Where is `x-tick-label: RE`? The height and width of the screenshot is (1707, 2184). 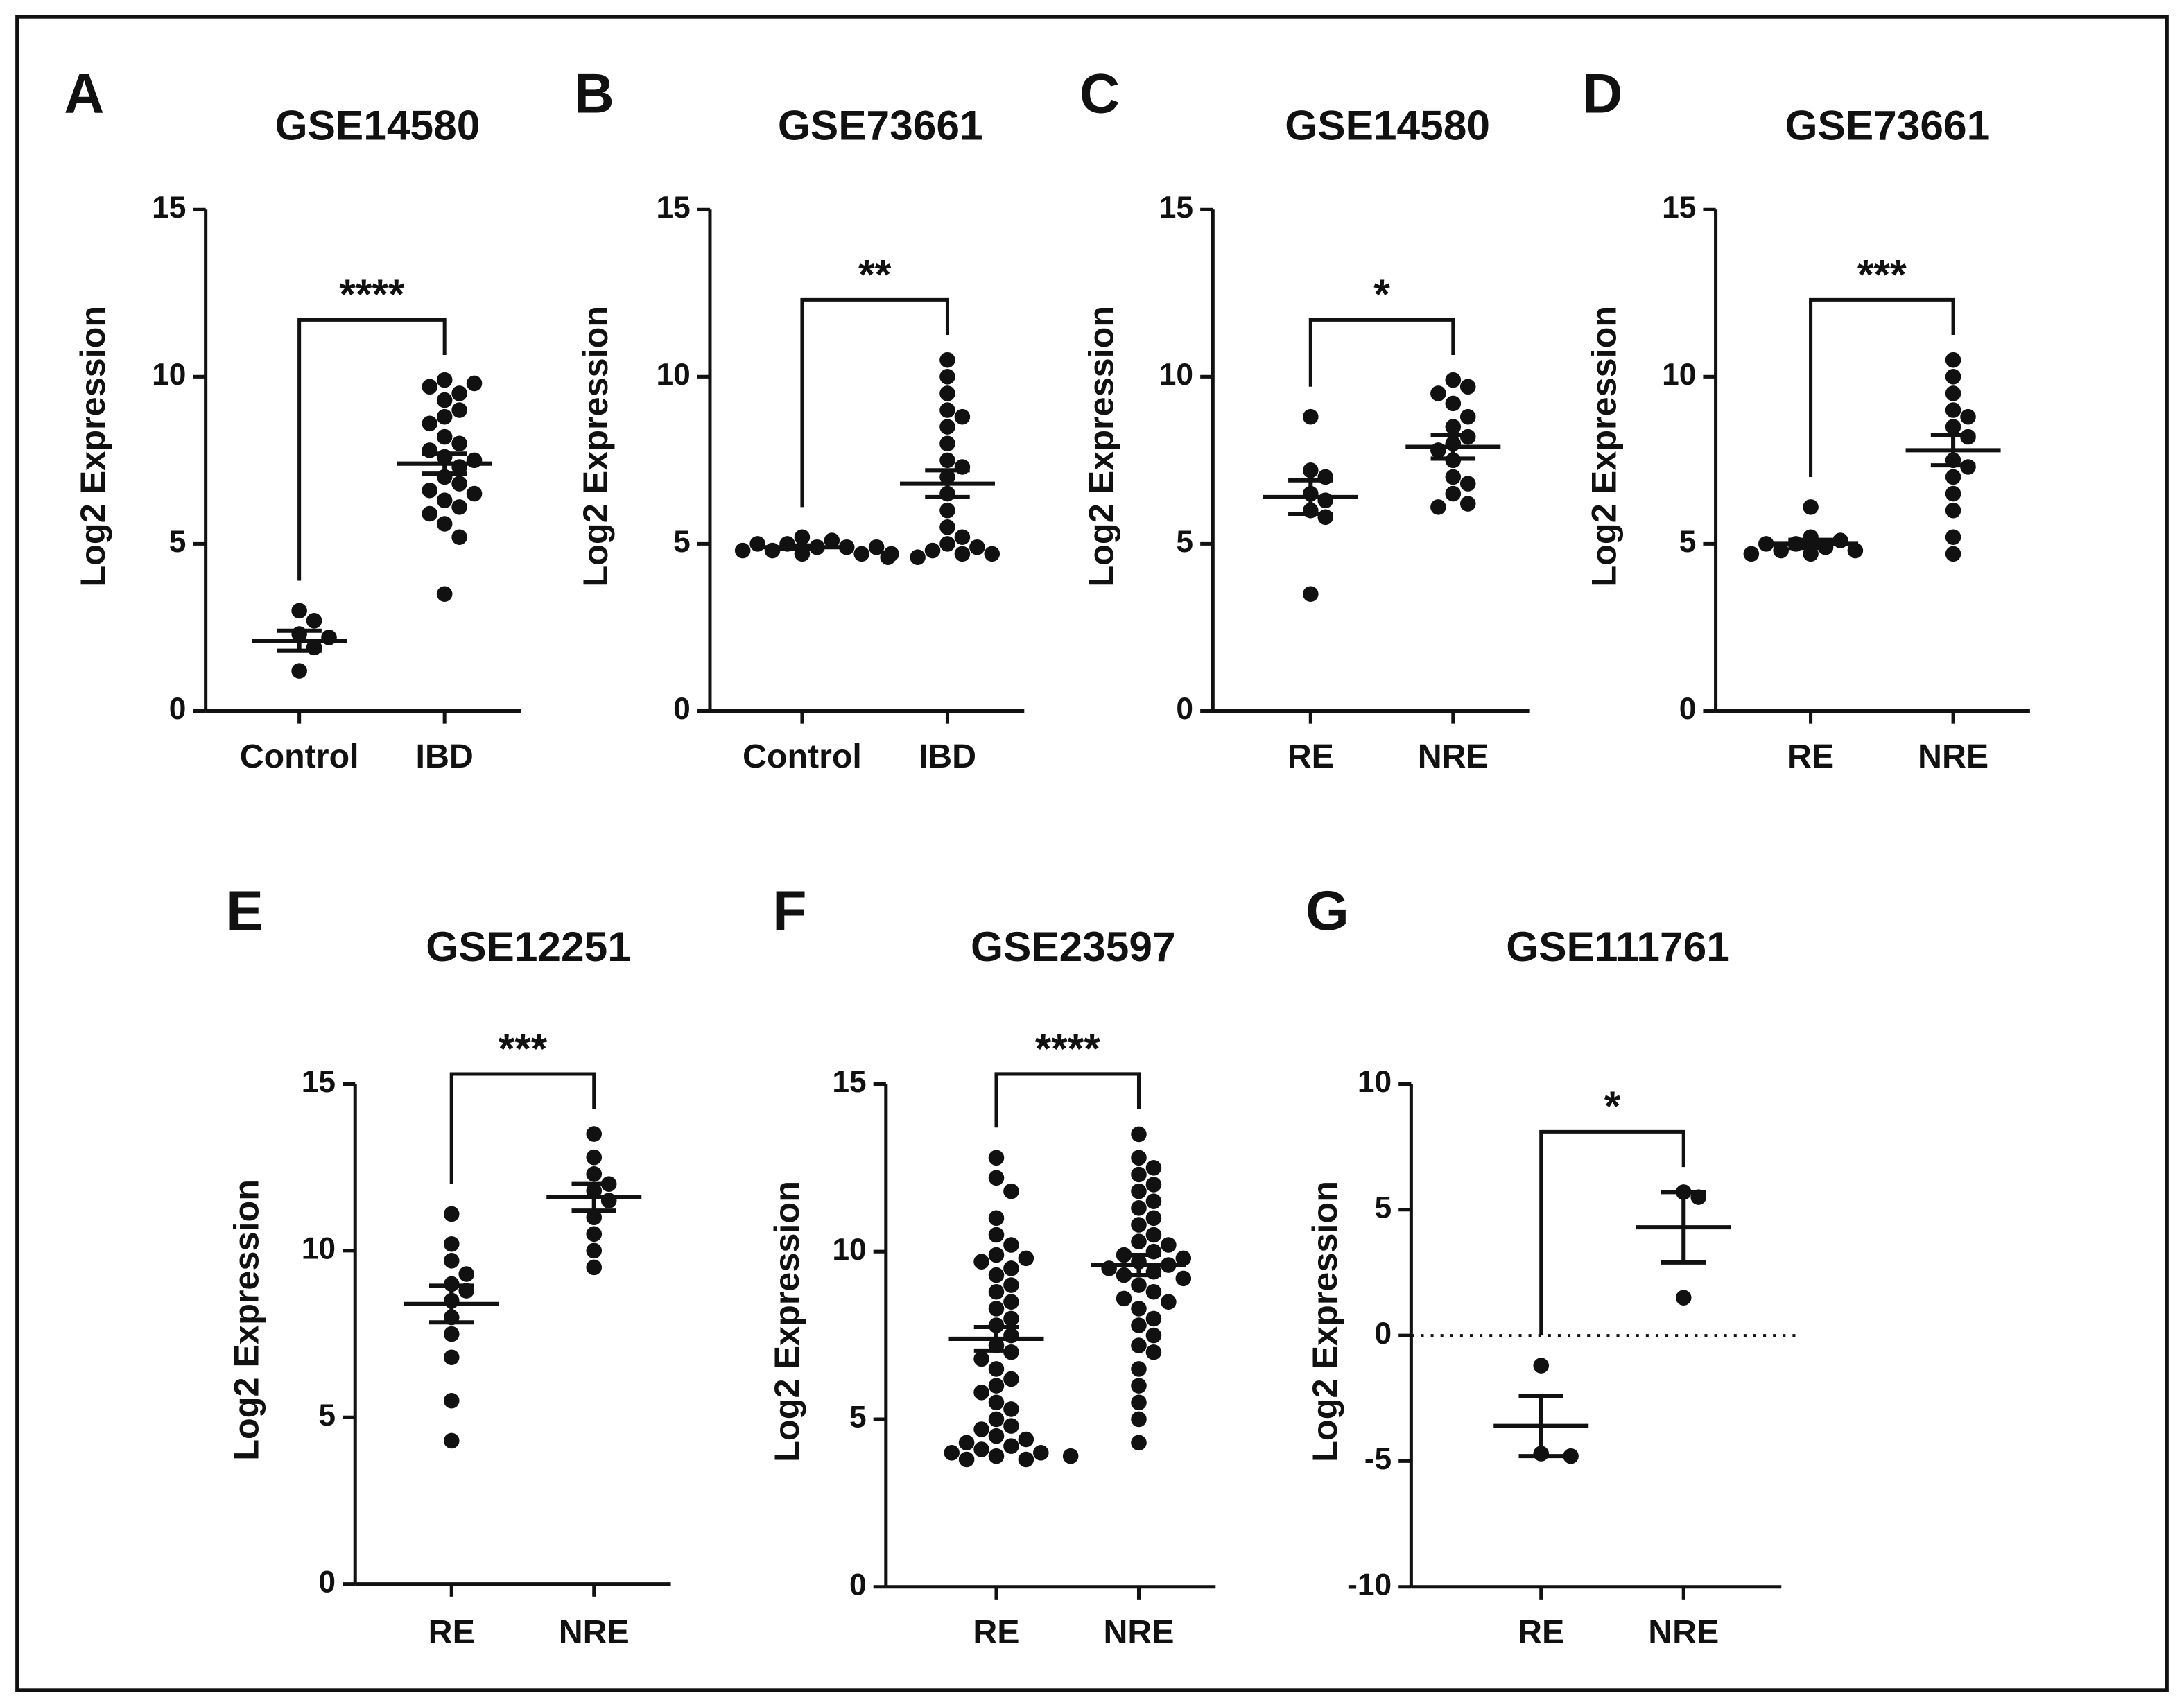 x-tick-label: RE is located at coordinates (1311, 756).